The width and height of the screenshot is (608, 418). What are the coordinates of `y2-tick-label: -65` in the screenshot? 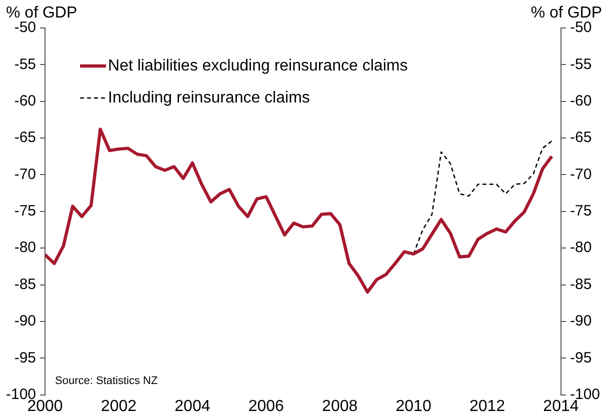 It's located at (581, 137).